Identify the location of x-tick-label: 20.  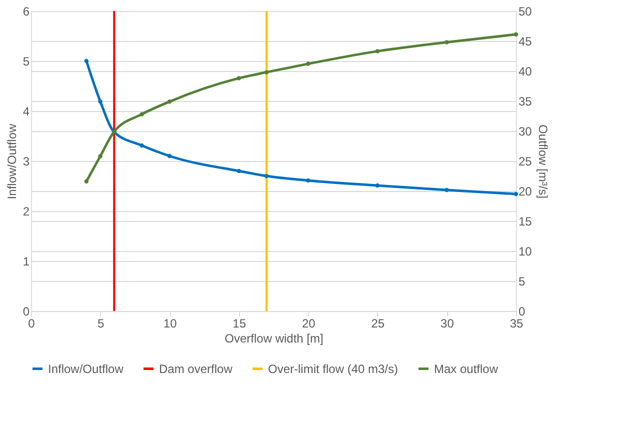
(309, 323).